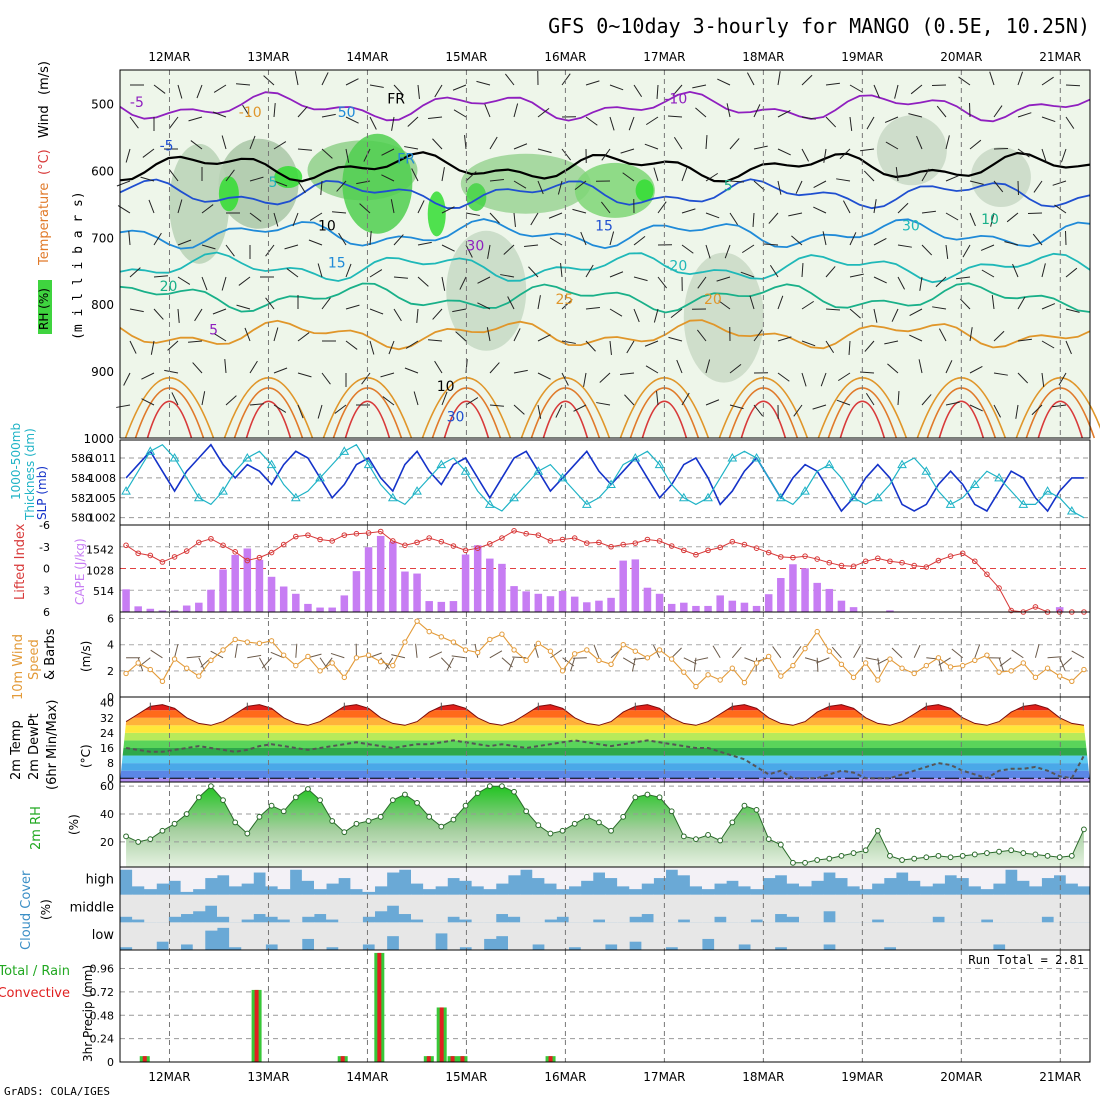 The width and height of the screenshot is (1100, 1100). What do you see at coordinates (81, 498) in the screenshot?
I see `thickness-tick: 582` at bounding box center [81, 498].